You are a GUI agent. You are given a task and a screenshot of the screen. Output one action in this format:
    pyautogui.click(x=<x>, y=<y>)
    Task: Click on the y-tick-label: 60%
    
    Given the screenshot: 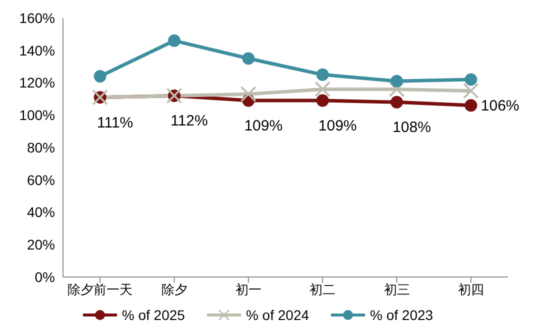 What is the action you would take?
    pyautogui.click(x=40, y=180)
    